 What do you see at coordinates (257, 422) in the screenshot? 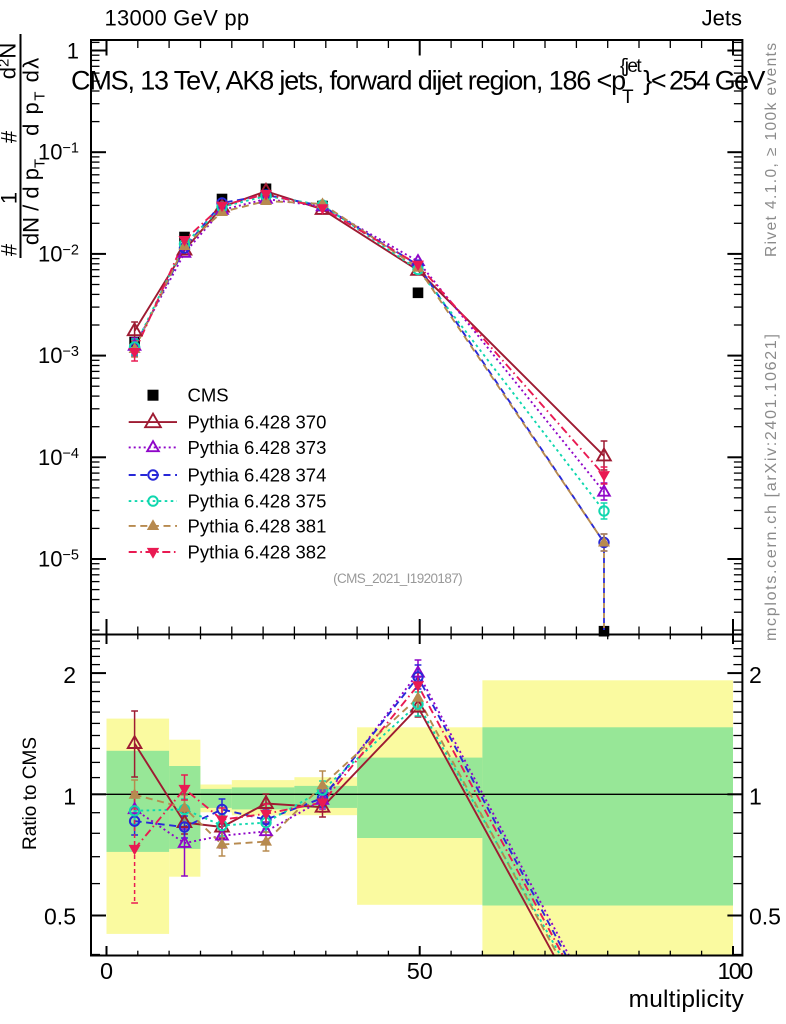
I see `svg-text: Pythia 6.428 370` at bounding box center [257, 422].